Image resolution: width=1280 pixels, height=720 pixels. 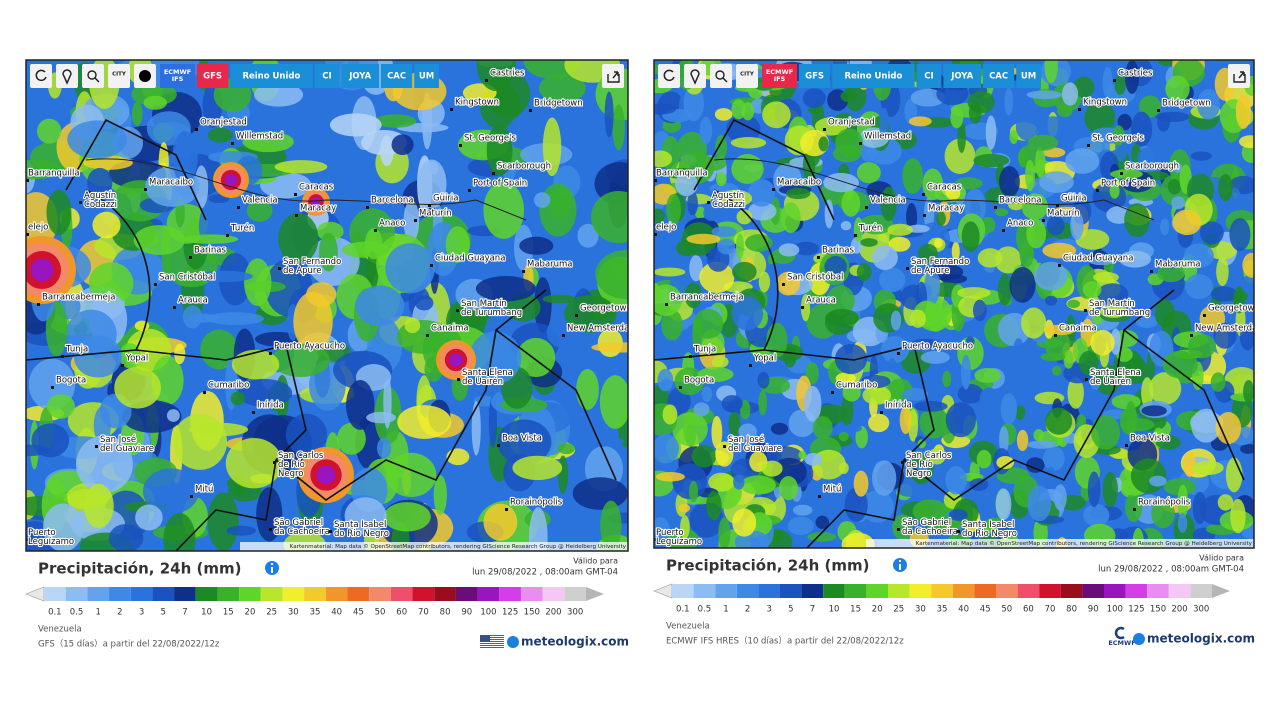 I want to click on info-dot, so click(x=900, y=561).